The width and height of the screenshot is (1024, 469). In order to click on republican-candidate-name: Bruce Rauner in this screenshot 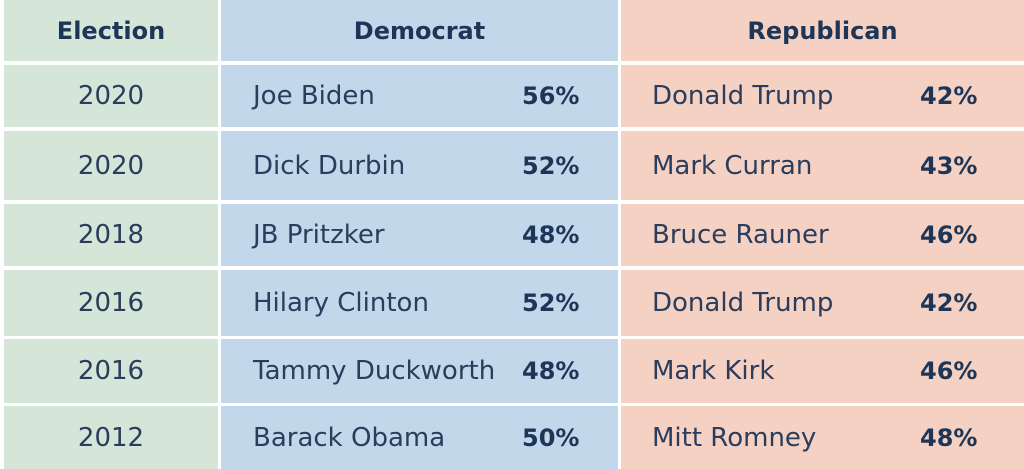, I will do `click(740, 235)`.